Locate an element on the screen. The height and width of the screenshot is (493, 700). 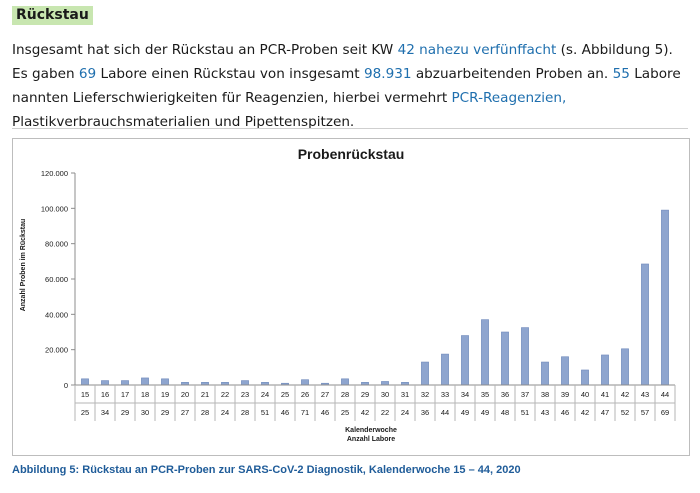
x-tick-label: 34 is located at coordinates (465, 394).